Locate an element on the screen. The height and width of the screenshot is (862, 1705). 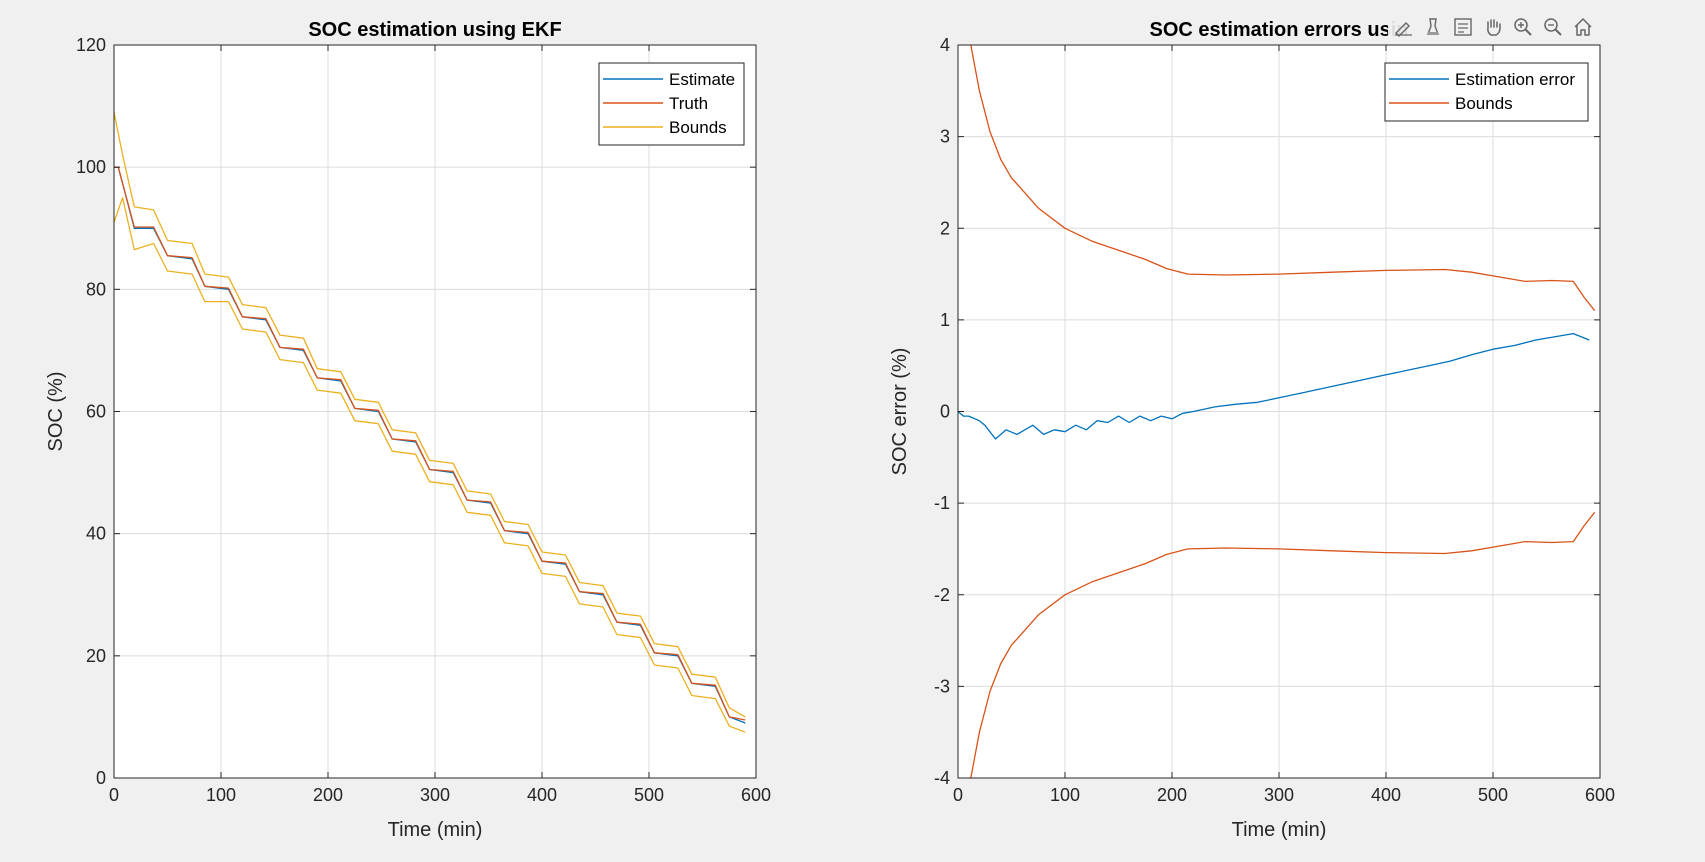
y-tick-label: 3 is located at coordinates (945, 137).